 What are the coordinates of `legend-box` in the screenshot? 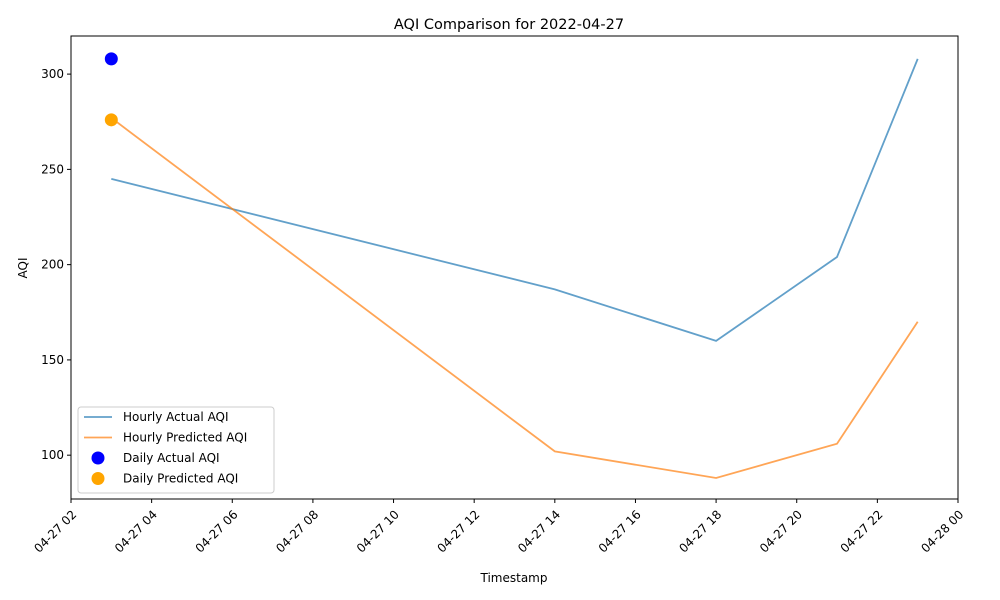 It's located at (176, 450).